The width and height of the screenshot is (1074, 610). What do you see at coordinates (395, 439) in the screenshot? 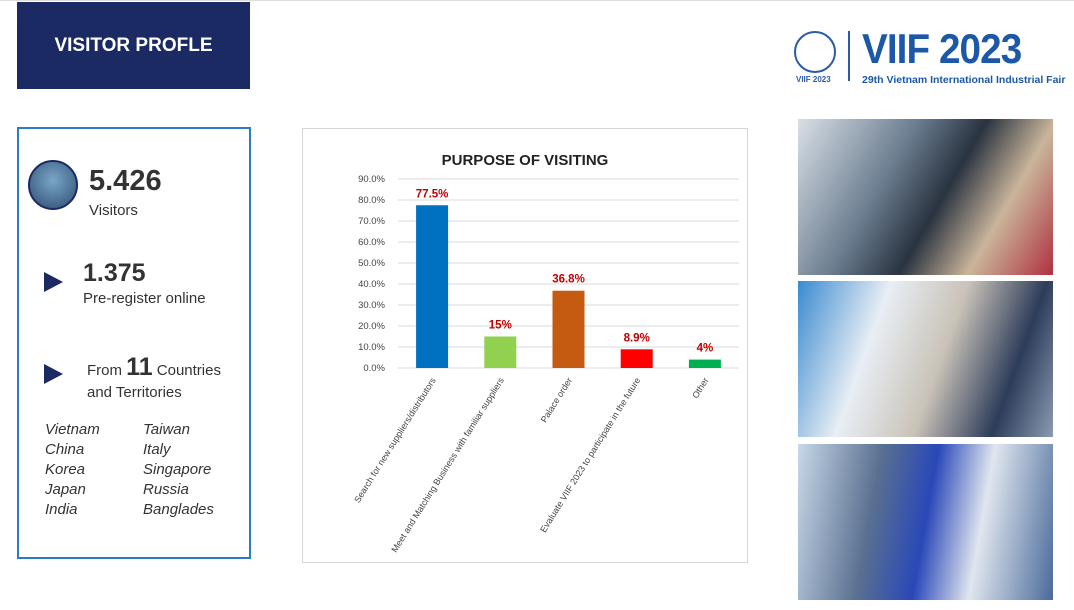
I see `x-tick-label: Search for new suppliers/distributors` at bounding box center [395, 439].